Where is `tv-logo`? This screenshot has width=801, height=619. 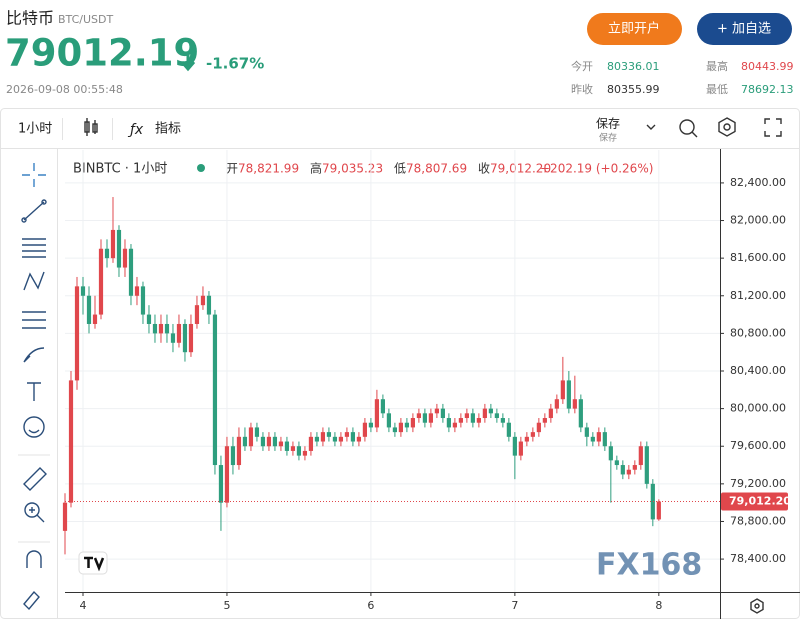
tv-logo is located at coordinates (93, 563).